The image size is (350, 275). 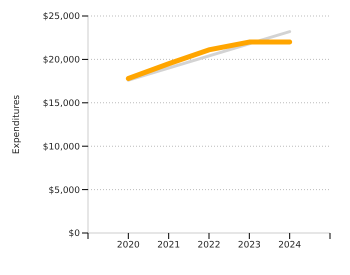 What do you see at coordinates (61, 61) in the screenshot?
I see `y-tick-label: $20,000` at bounding box center [61, 61].